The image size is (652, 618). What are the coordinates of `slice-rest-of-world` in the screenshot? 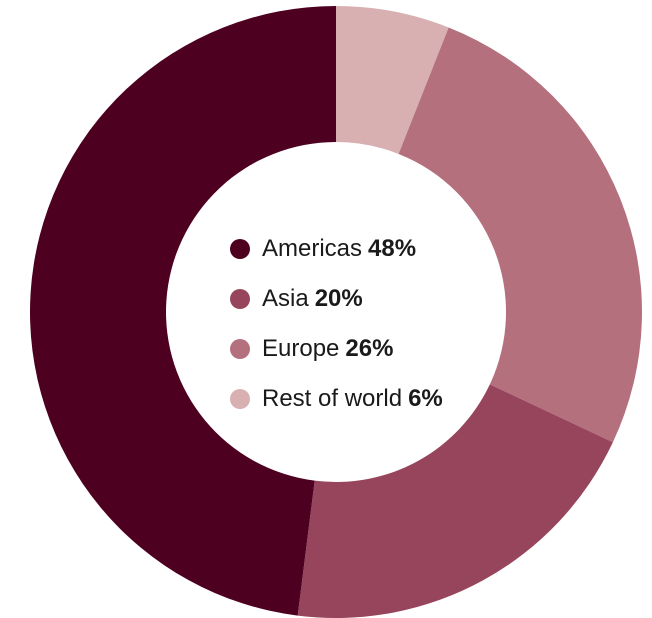 It's located at (392, 80).